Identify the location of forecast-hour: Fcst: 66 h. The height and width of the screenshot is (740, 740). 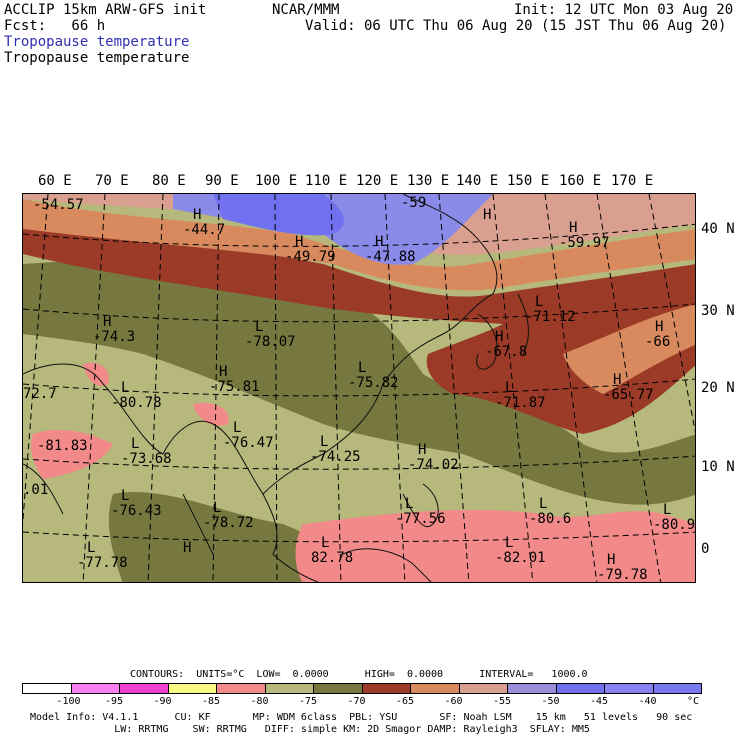
(55, 26).